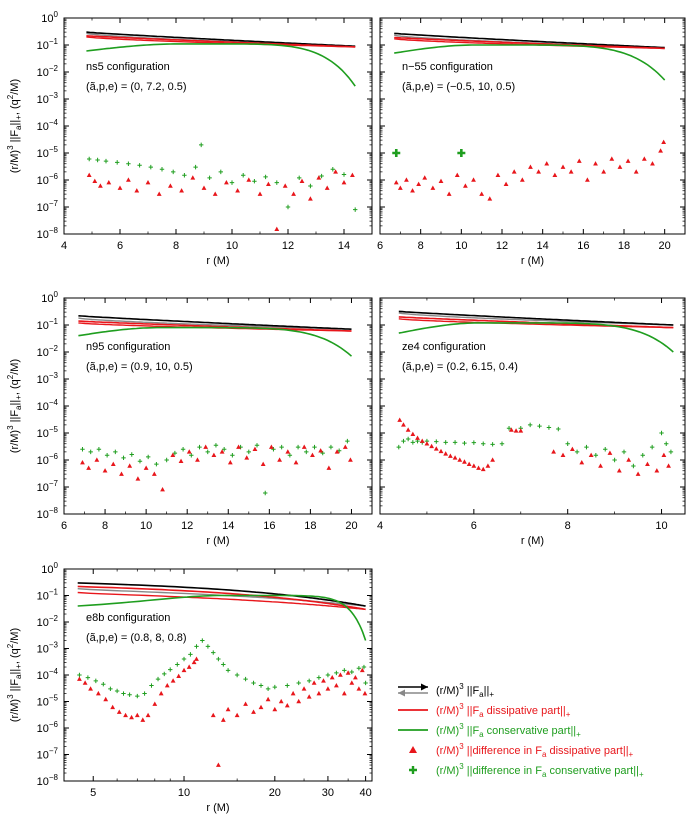 The height and width of the screenshot is (827, 700). Describe the element at coordinates (401, 693) in the screenshot. I see `legend-arrow-head-return` at that location.